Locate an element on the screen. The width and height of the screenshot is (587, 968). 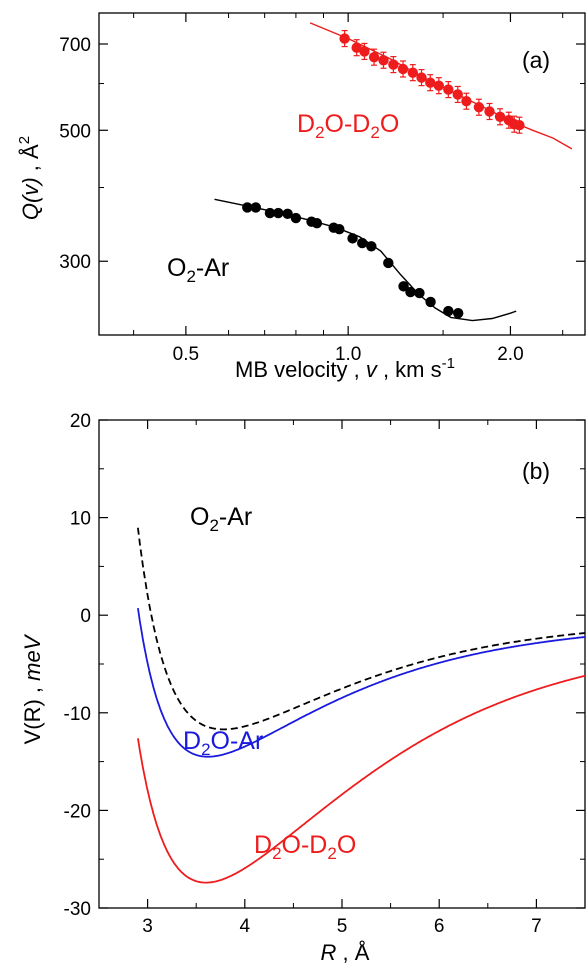
y-tick-label: 700 is located at coordinates (75, 45).